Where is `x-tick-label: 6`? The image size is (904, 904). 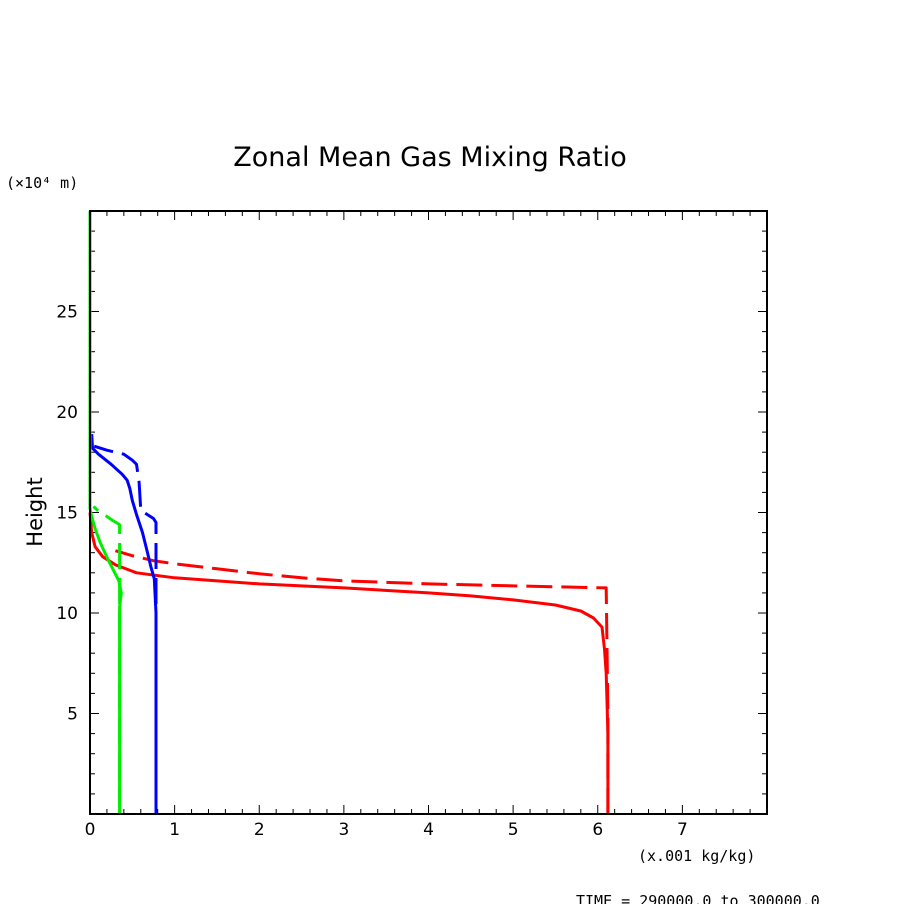
x-tick-label: 6 is located at coordinates (597, 830).